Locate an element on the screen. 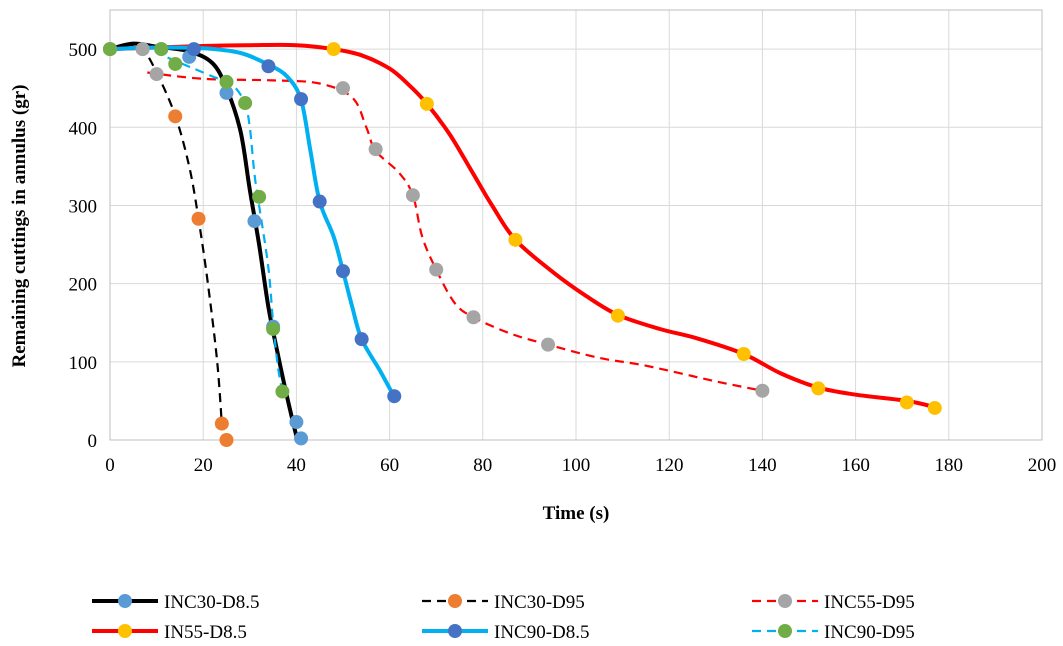 This screenshot has width=1063, height=646. legend-label: INC30-D95 is located at coordinates (539, 602).